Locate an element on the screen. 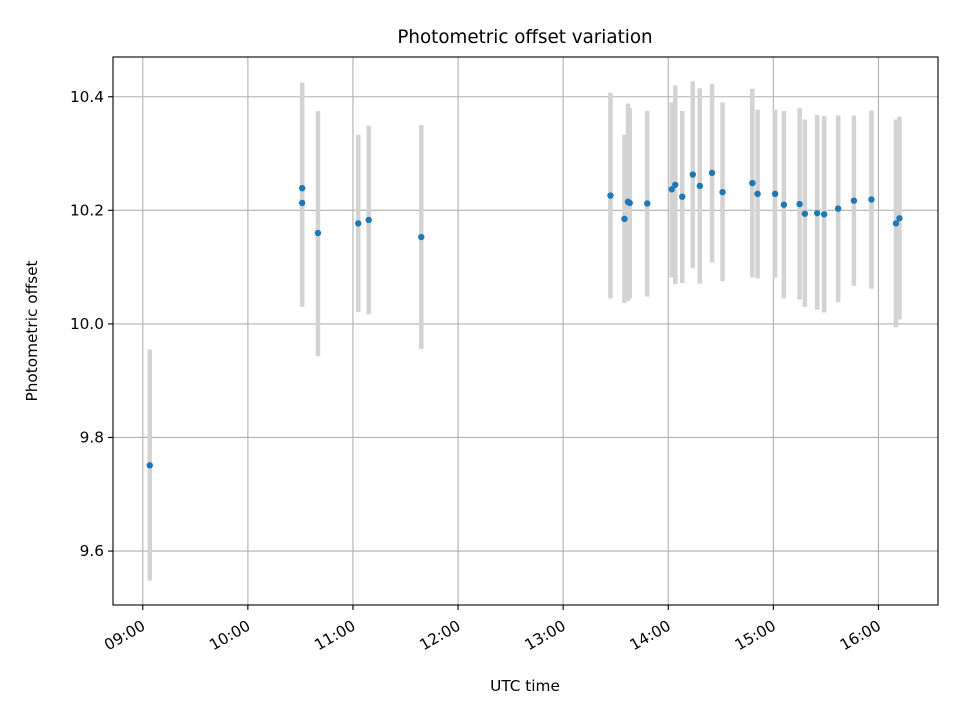  x-axis-label: UTC time is located at coordinates (525, 686).